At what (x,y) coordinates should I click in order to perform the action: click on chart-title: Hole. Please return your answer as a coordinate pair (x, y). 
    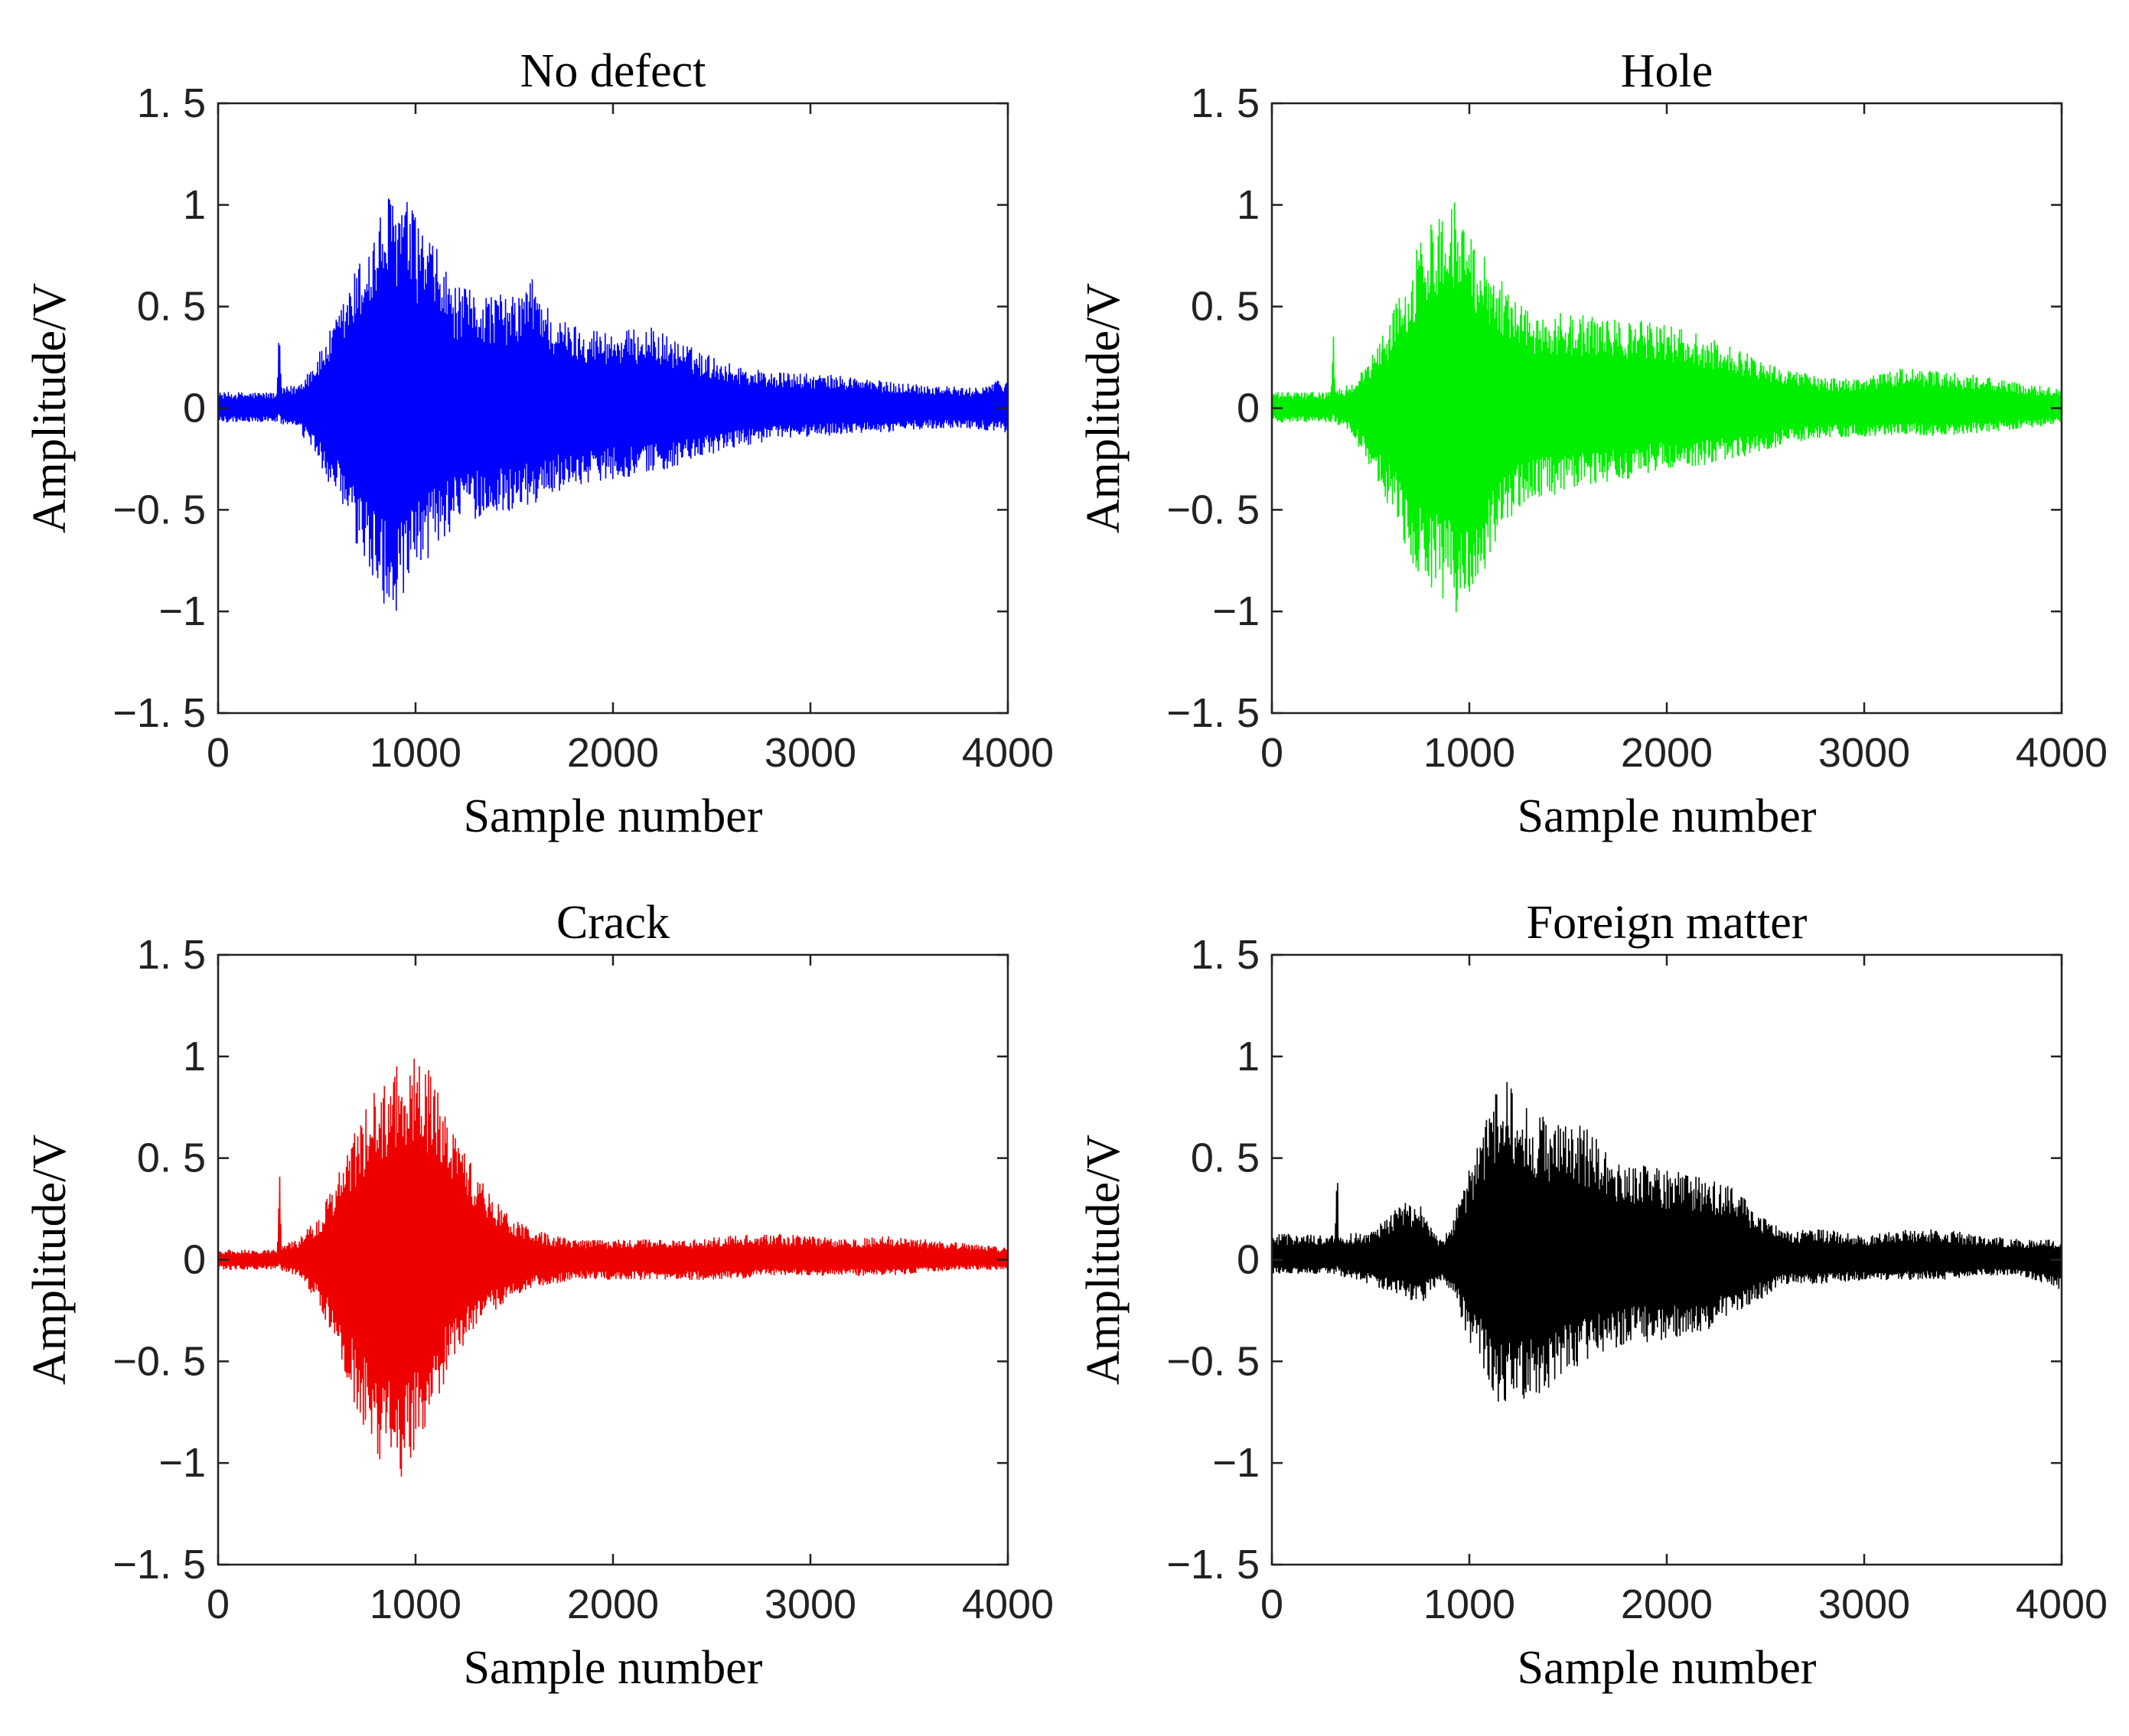
    Looking at the image, I should click on (1667, 71).